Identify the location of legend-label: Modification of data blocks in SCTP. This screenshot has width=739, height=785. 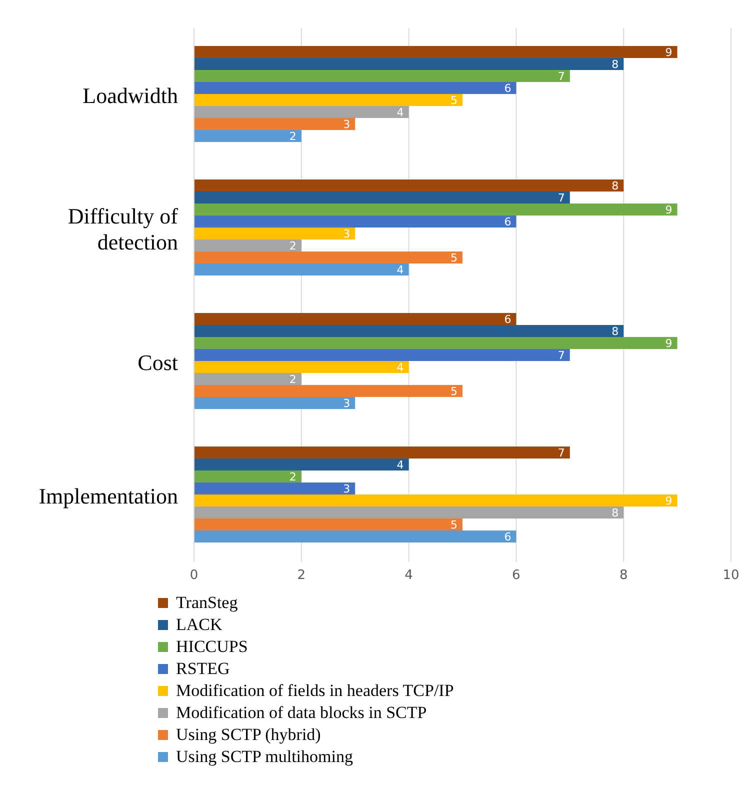
(301, 713).